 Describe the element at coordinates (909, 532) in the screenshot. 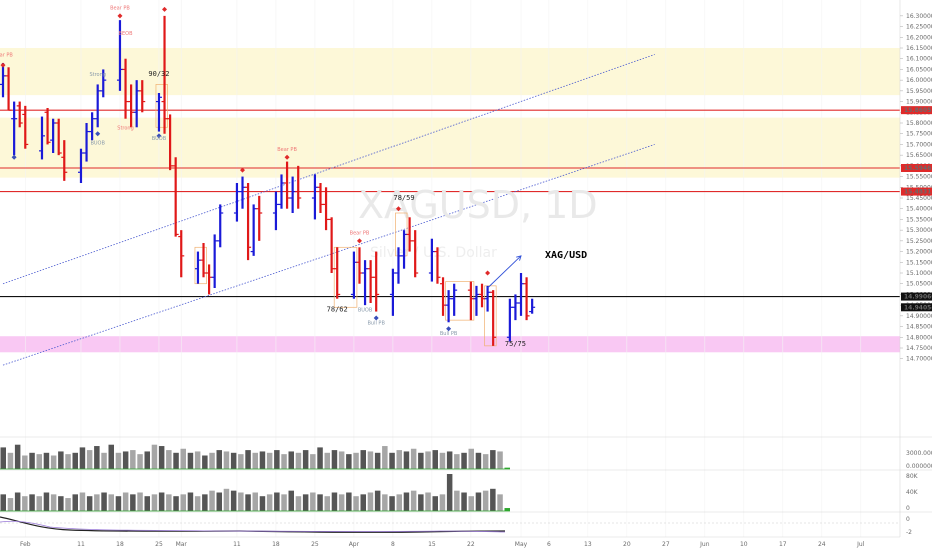

I see `osc-tick-1: -2` at that location.